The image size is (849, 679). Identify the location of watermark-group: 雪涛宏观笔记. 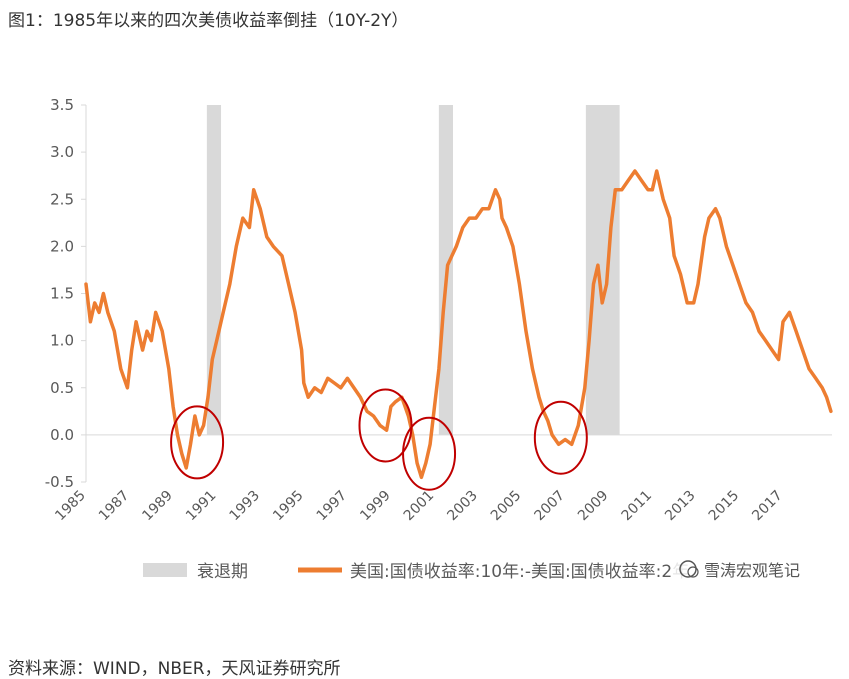
(757, 569).